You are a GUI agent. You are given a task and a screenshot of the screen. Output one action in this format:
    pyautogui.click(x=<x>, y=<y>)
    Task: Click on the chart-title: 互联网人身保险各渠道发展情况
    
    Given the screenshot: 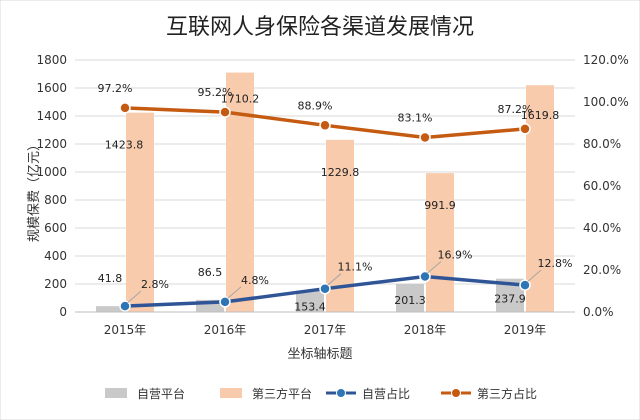 What is the action you would take?
    pyautogui.click(x=320, y=27)
    